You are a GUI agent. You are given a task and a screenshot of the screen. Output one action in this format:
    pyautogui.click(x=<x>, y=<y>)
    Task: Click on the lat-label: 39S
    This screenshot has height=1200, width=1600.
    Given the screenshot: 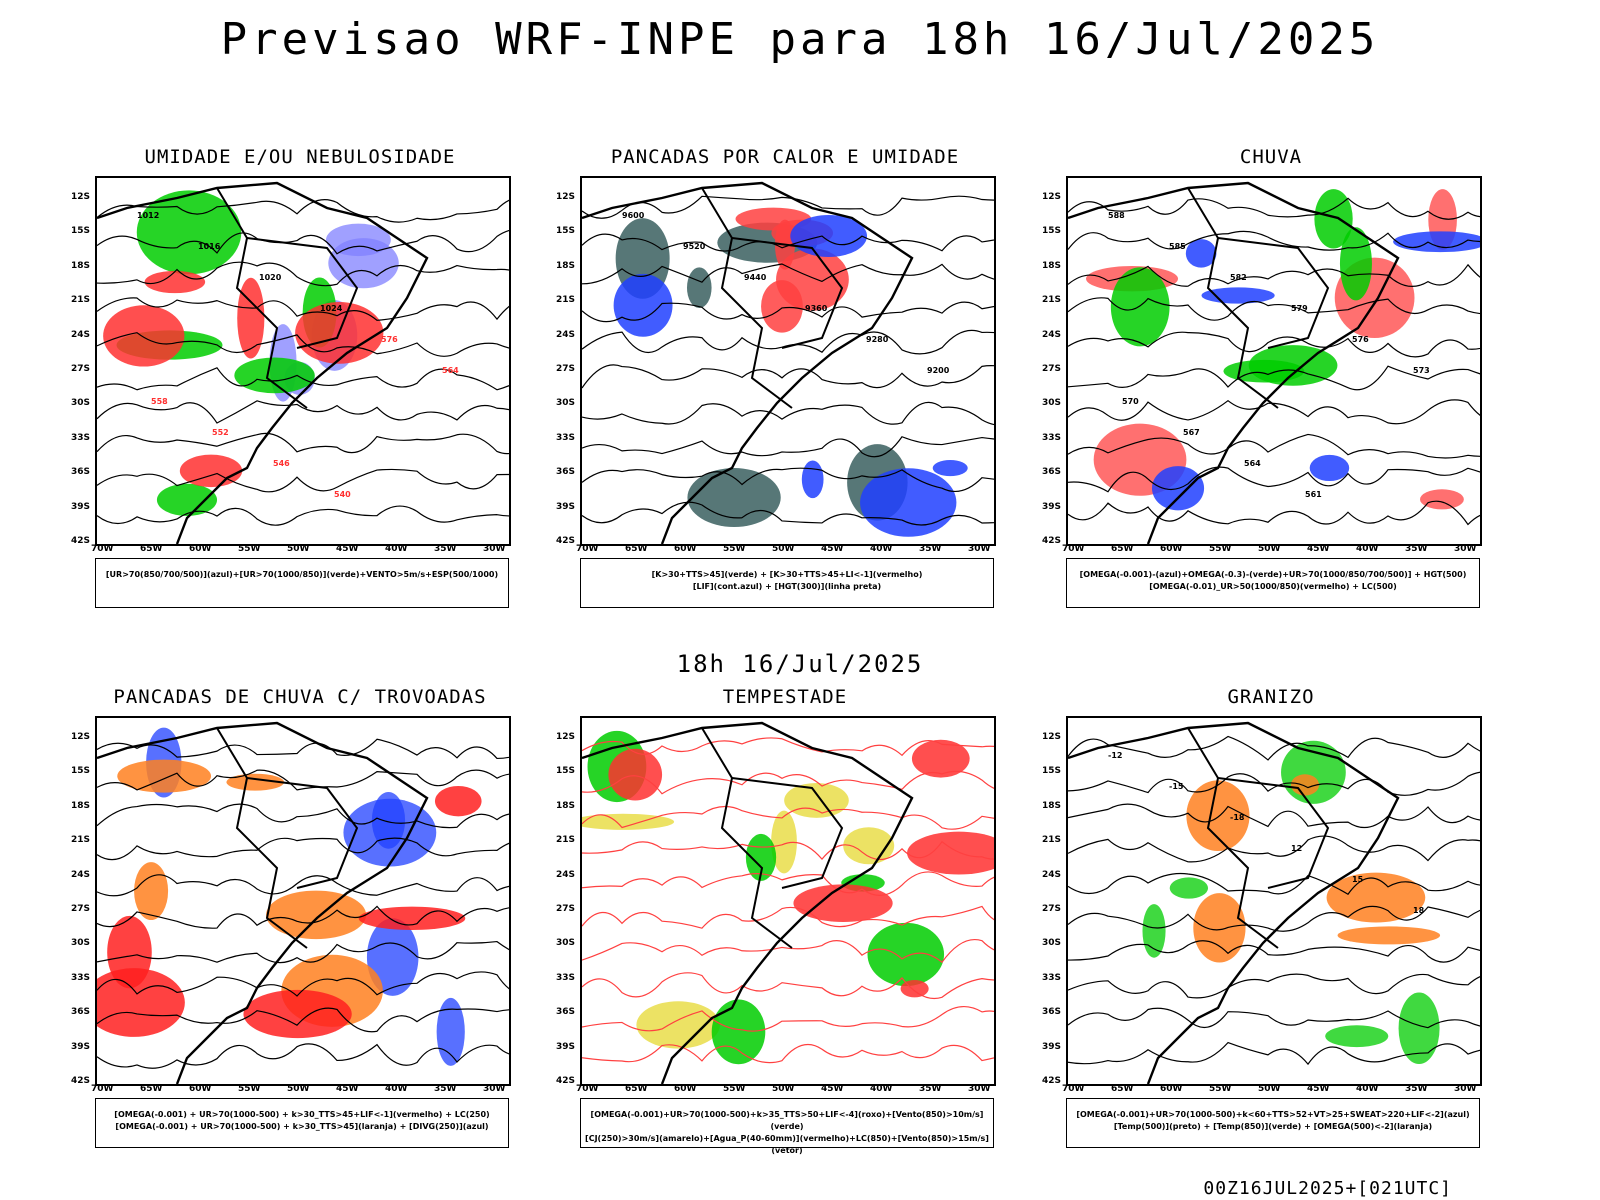 What is the action you would take?
    pyautogui.click(x=1052, y=506)
    